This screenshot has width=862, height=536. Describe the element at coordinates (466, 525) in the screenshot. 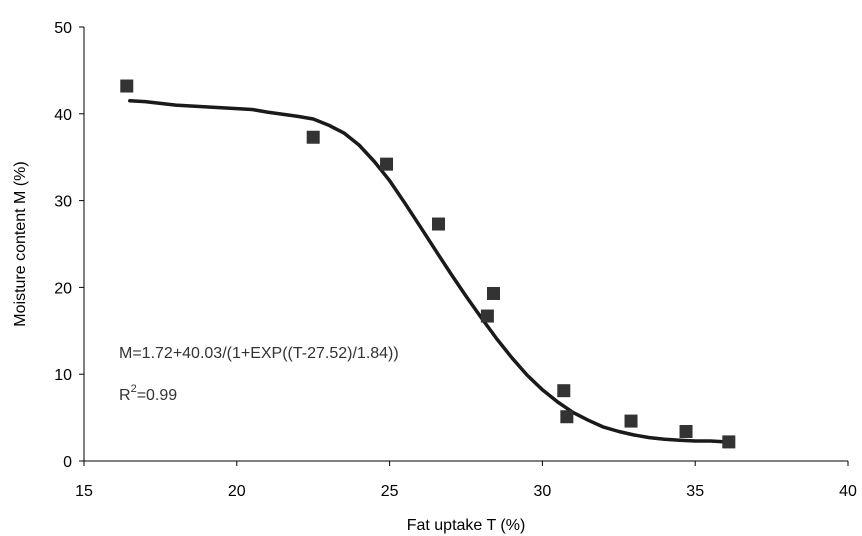

I see `x-axis-title: Fat uptake T (%)` at that location.